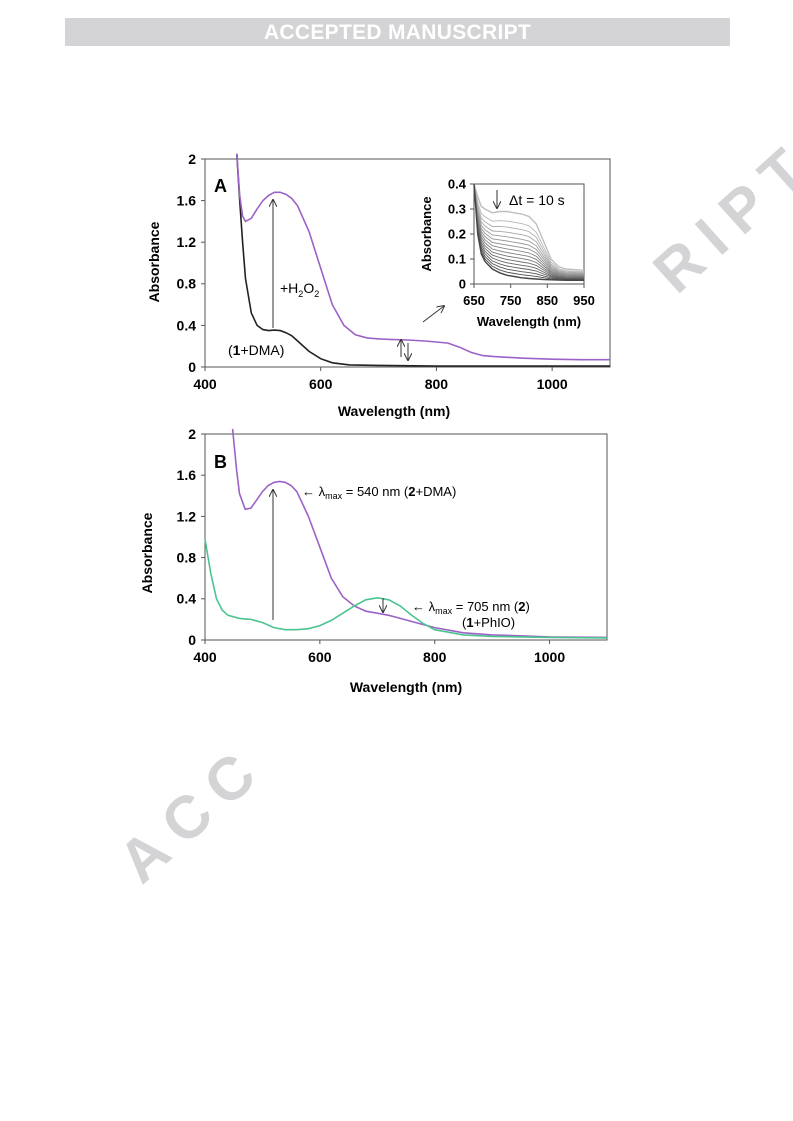 The height and width of the screenshot is (1121, 793). What do you see at coordinates (471, 607) in the screenshot?
I see `lambda-max-705-annotation: ← λmax = 705 nm (2)` at bounding box center [471, 607].